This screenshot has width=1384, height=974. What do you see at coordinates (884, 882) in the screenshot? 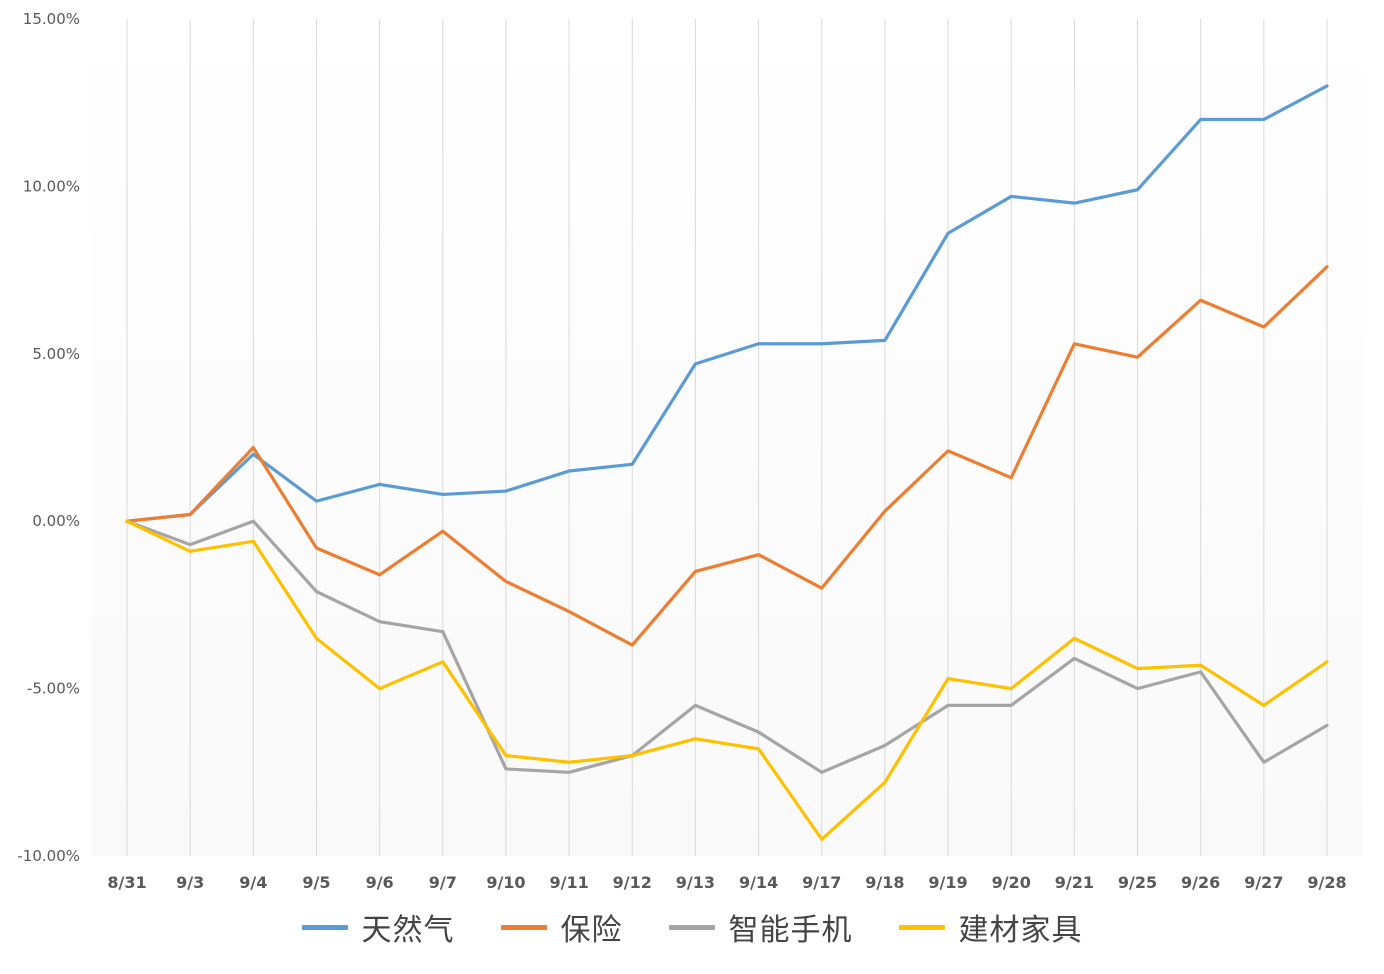
I see `x-tick-label: 9/18` at bounding box center [884, 882].